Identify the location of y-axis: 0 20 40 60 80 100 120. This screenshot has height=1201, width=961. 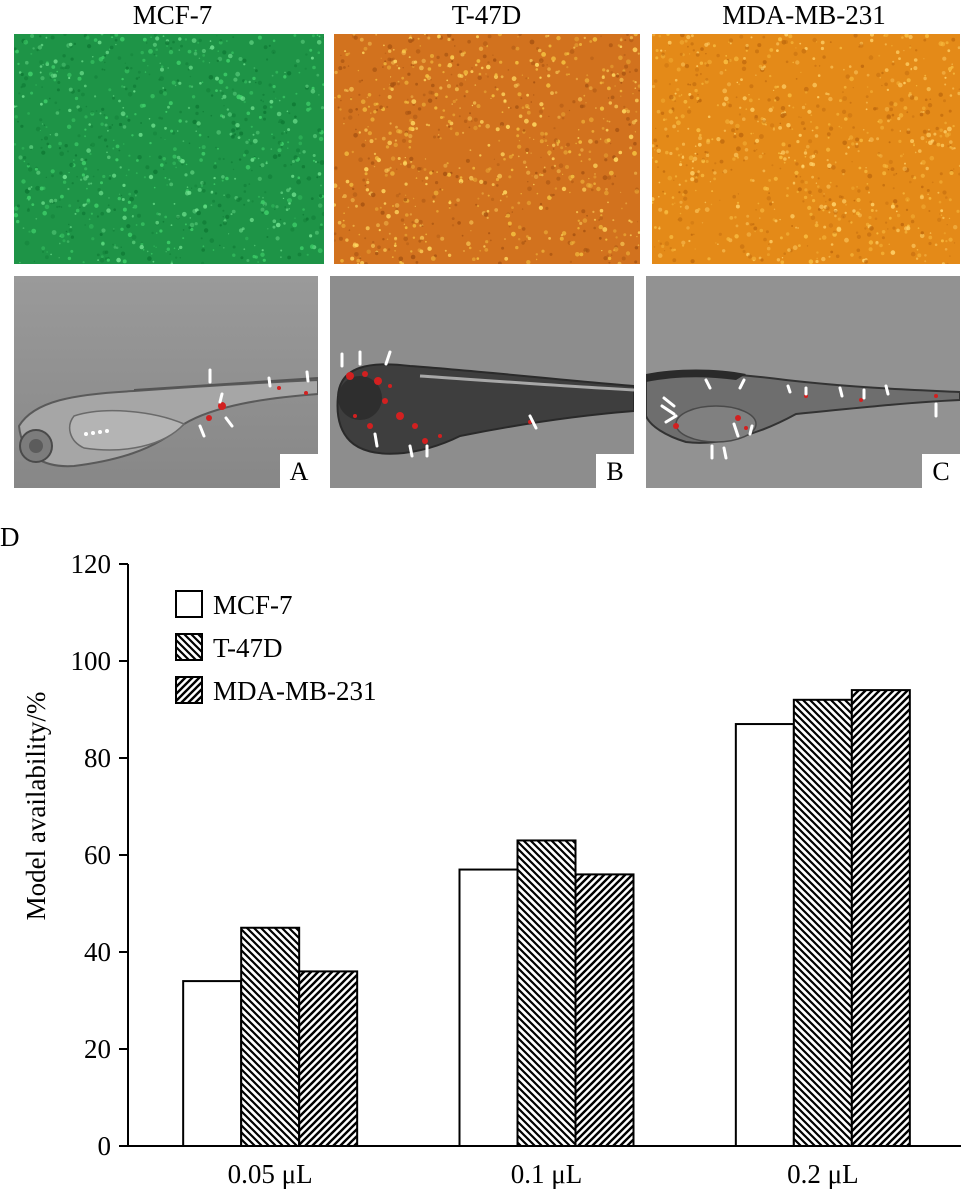
(100, 855).